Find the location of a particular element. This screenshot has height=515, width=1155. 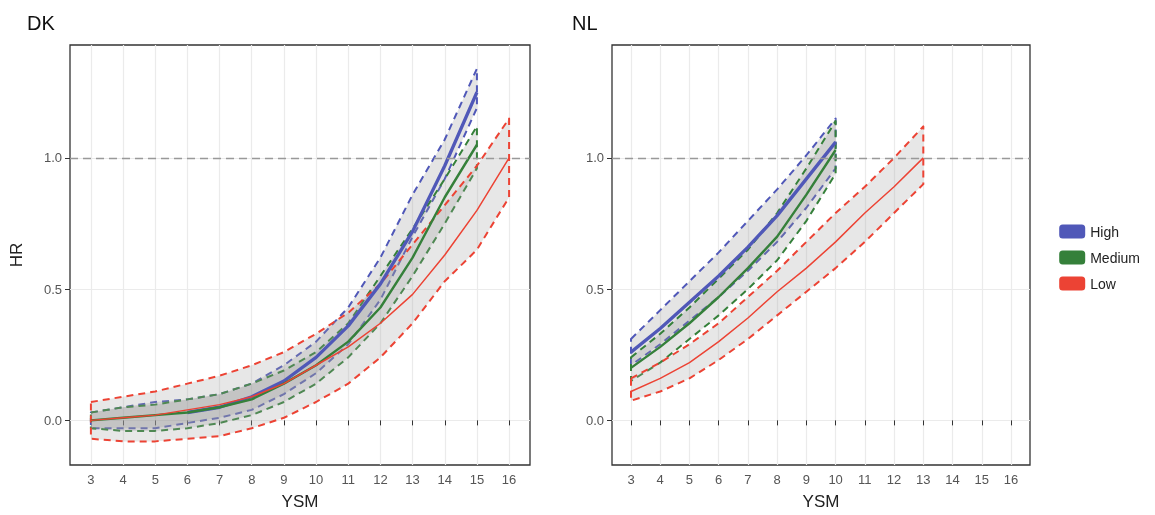

chart-title: DK is located at coordinates (41, 23).